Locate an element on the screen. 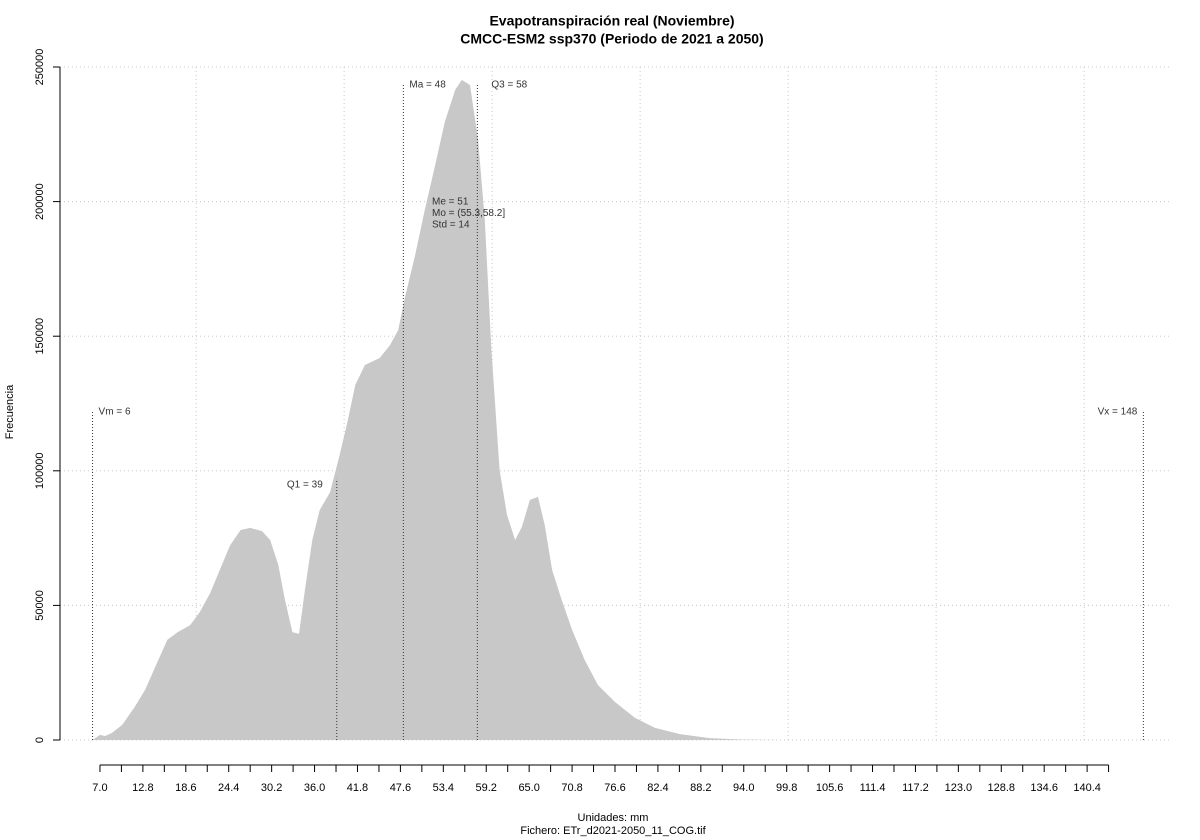  x-tick-label: 53.4 is located at coordinates (443, 788).